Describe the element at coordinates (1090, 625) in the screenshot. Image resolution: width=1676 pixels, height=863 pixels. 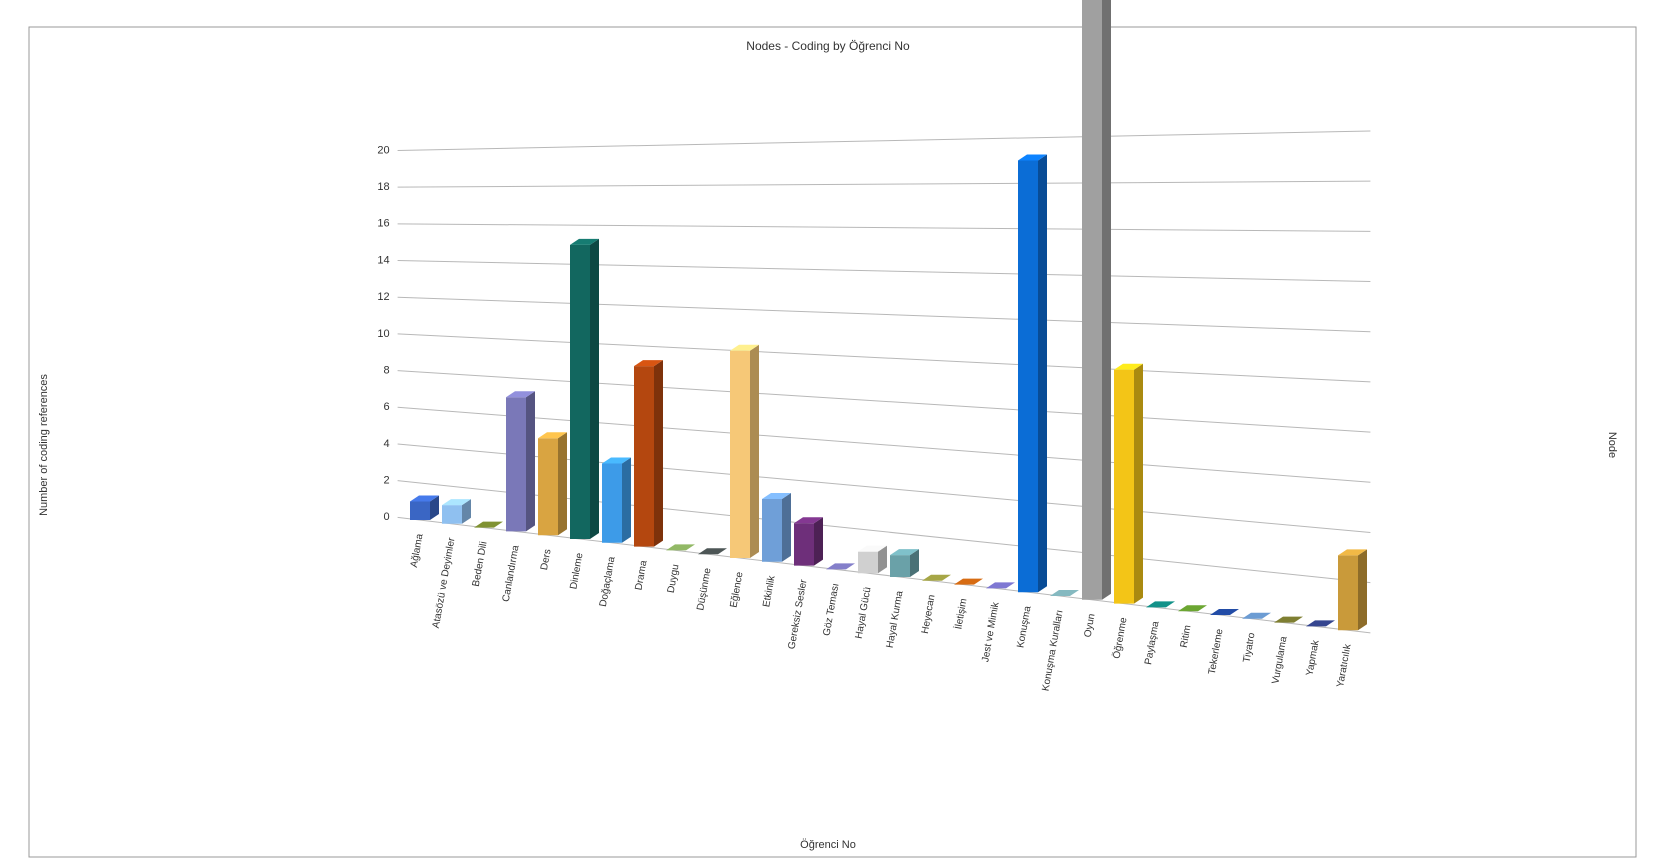
I see `x-tick-label: Oyun` at that location.